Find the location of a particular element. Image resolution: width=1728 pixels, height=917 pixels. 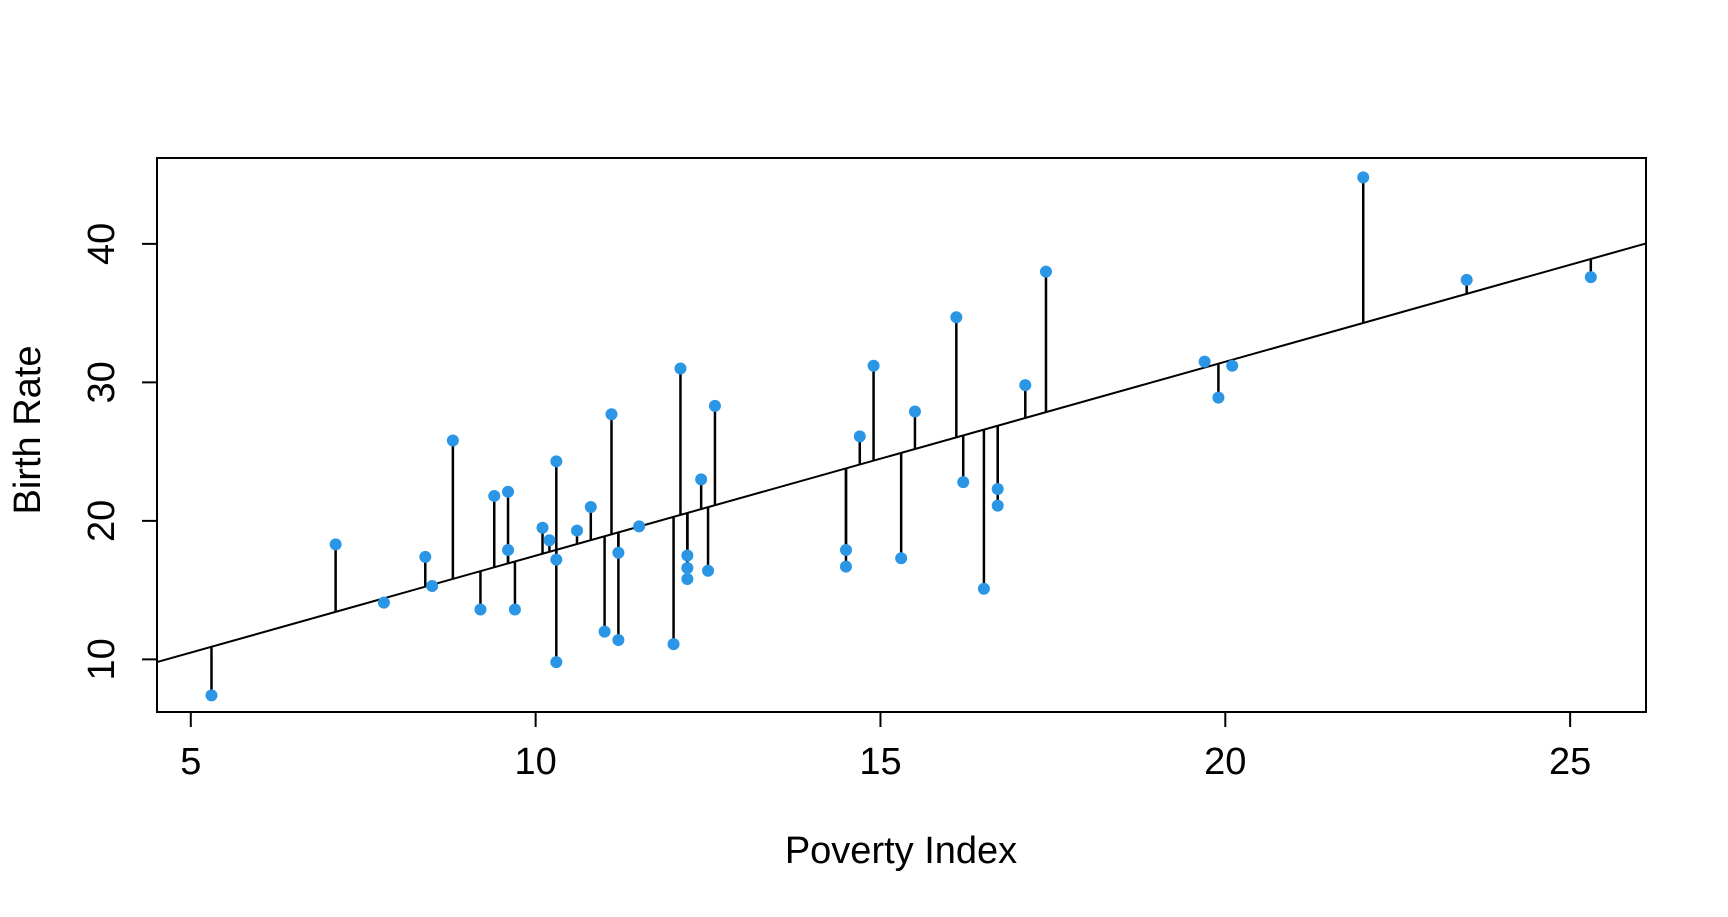

x-tick-label: 10 is located at coordinates (535, 762).